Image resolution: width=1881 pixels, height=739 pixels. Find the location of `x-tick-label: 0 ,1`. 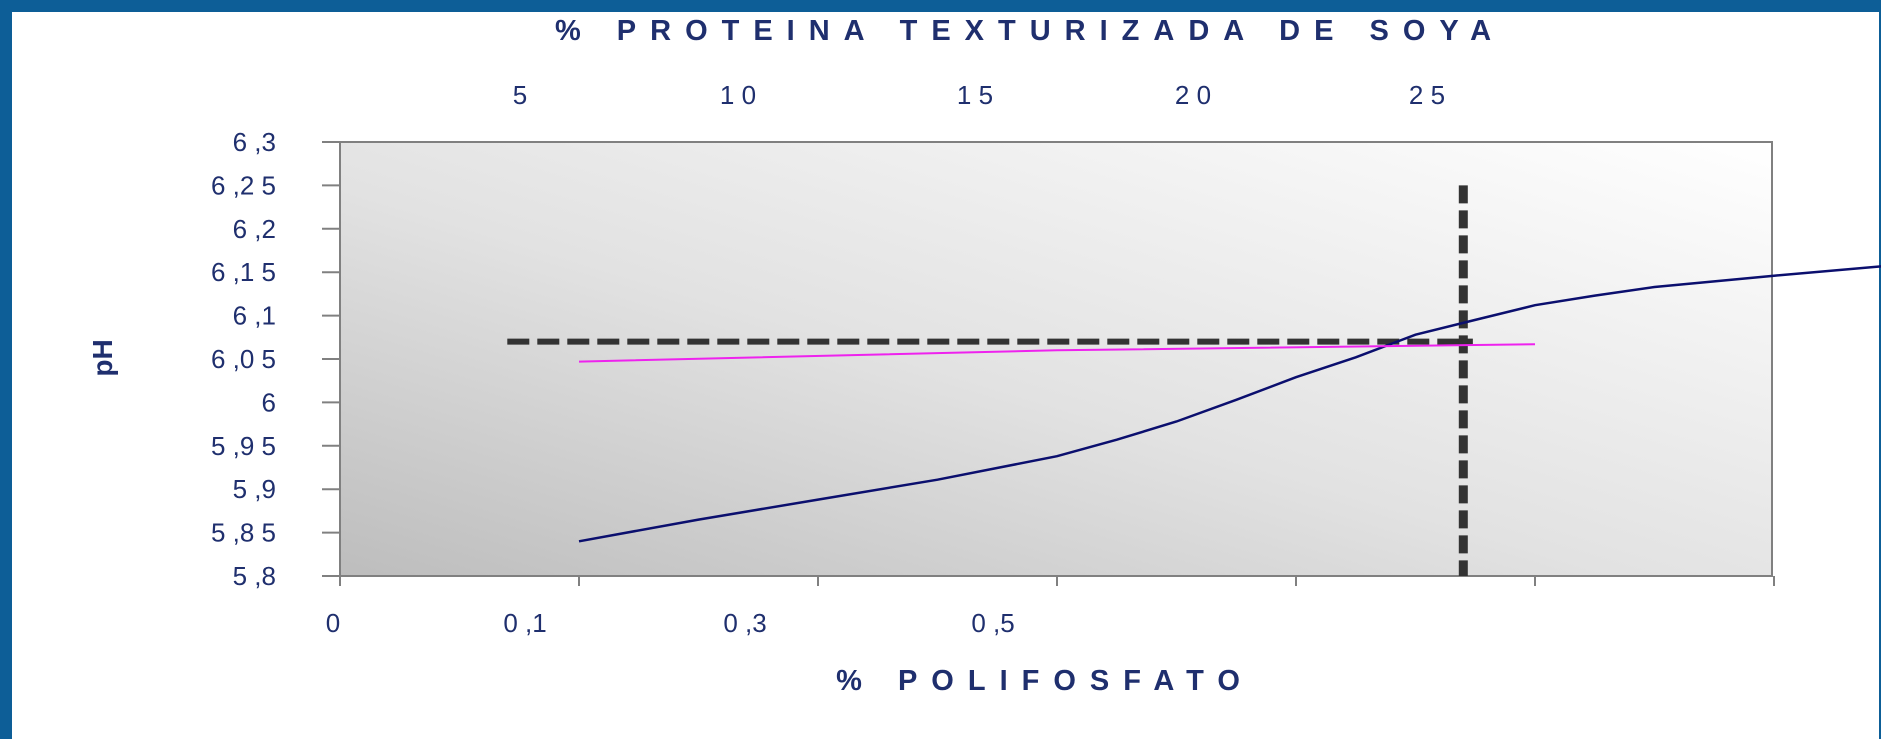

x-tick-label: 0 ,1 is located at coordinates (524, 623).